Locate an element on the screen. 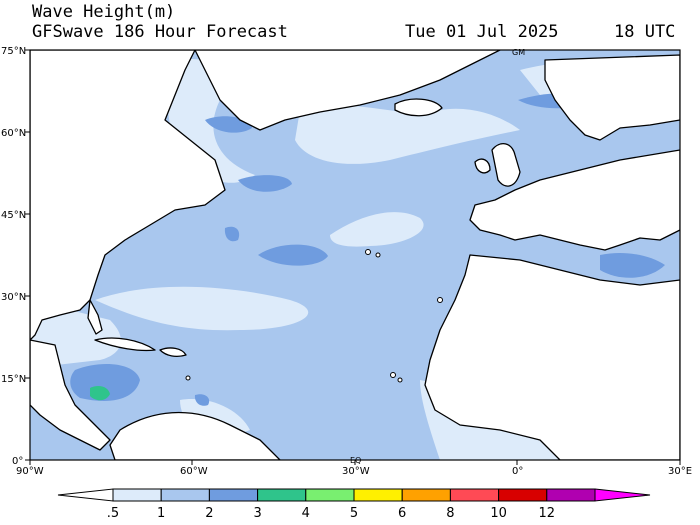 The height and width of the screenshot is (525, 700). south-america is located at coordinates (195, 435).